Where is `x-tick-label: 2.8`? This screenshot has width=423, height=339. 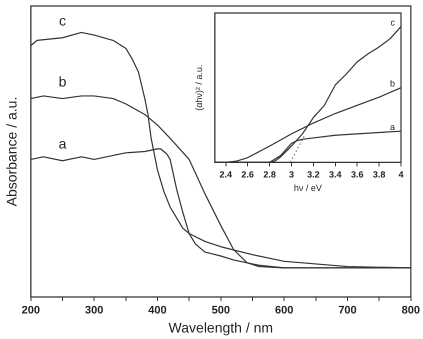
x-tick-label: 2.8 is located at coordinates (269, 174).